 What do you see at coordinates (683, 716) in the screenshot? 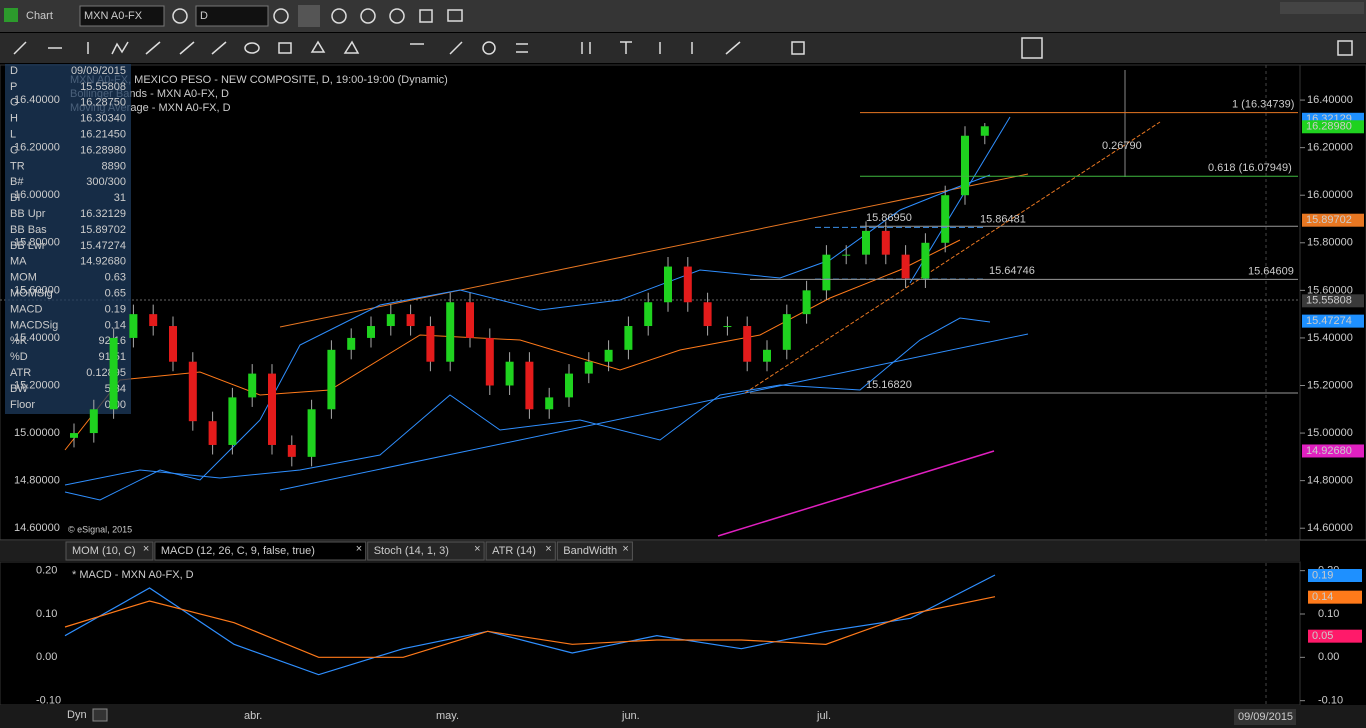
I see `time-axis` at bounding box center [683, 716].